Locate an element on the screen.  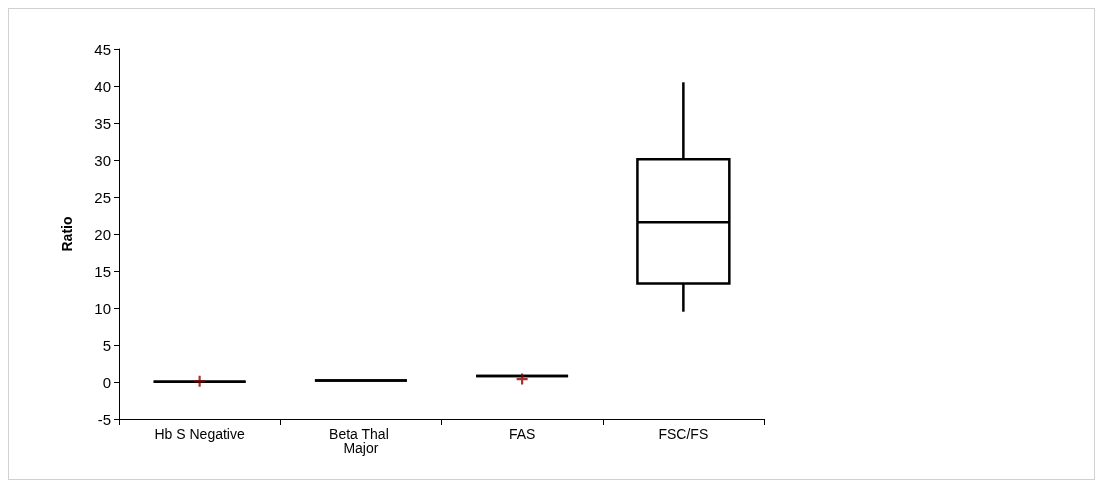
y-tick-label: 15 is located at coordinates (102, 271).